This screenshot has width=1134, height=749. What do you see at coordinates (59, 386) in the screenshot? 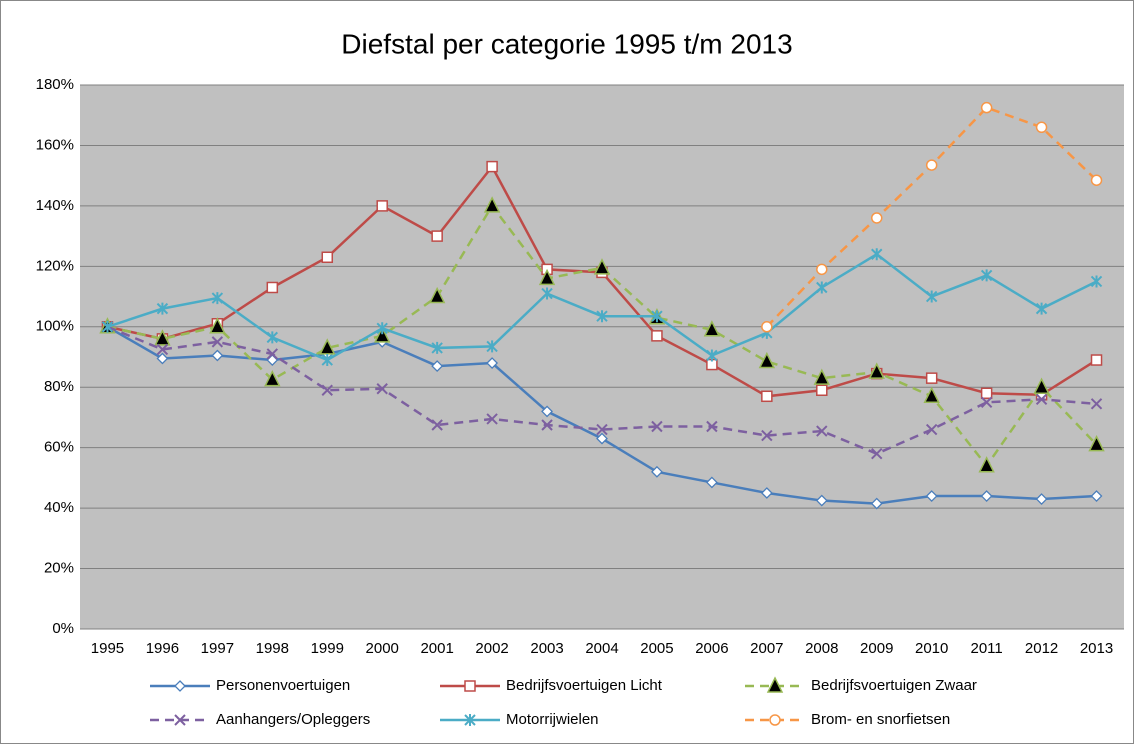
I see `y-tick-label: 80%` at bounding box center [59, 386].